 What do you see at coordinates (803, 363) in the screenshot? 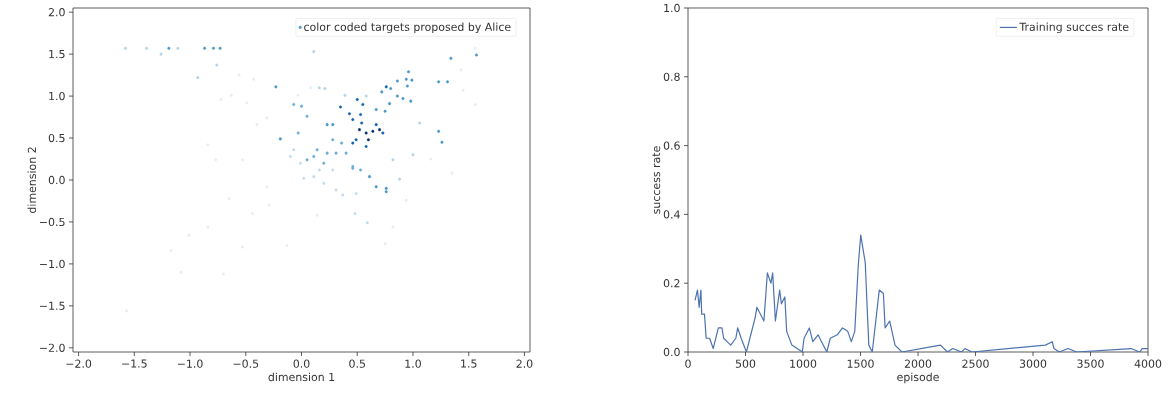
I see `x-tick-label: 1000` at bounding box center [803, 363].